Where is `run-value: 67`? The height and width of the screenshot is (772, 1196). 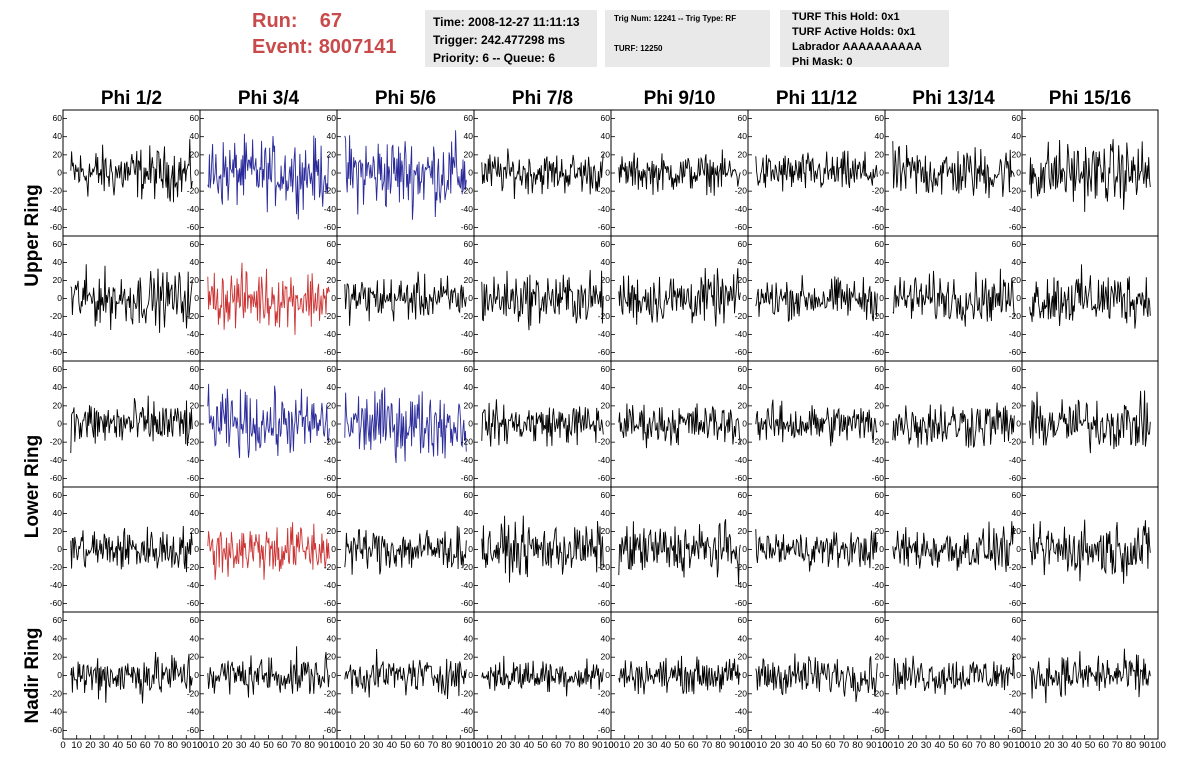 run-value: 67 is located at coordinates (331, 21).